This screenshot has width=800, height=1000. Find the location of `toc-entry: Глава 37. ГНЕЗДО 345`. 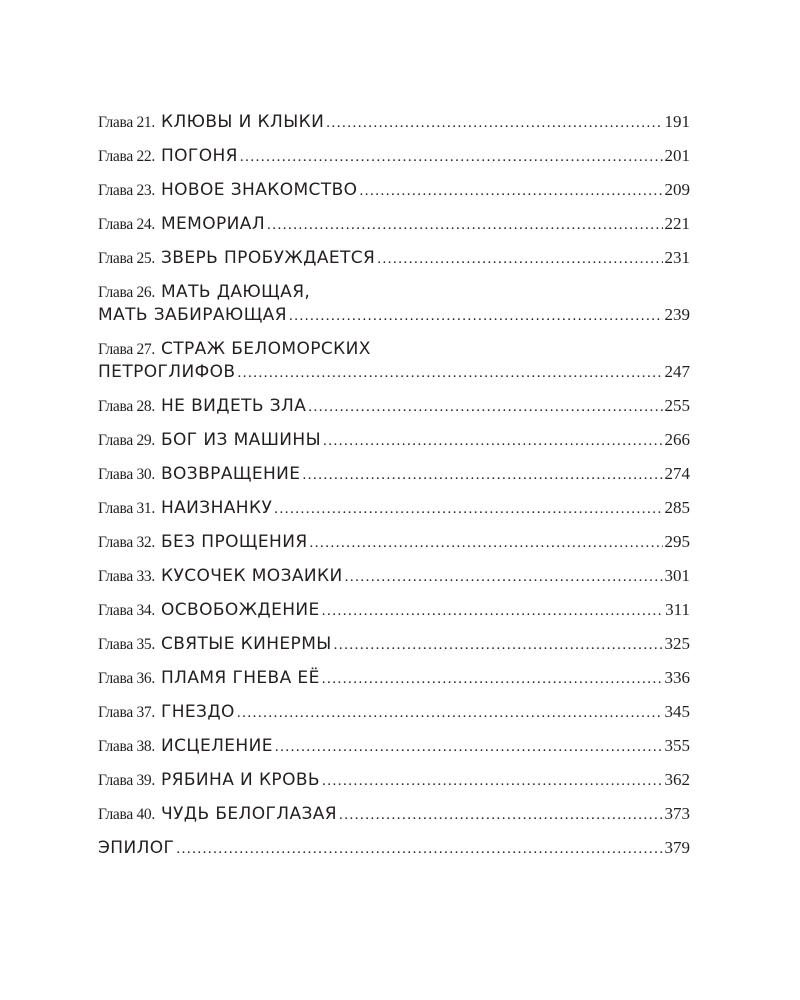

toc-entry: Глава 37. ГНЕЗДО 345 is located at coordinates (394, 712).